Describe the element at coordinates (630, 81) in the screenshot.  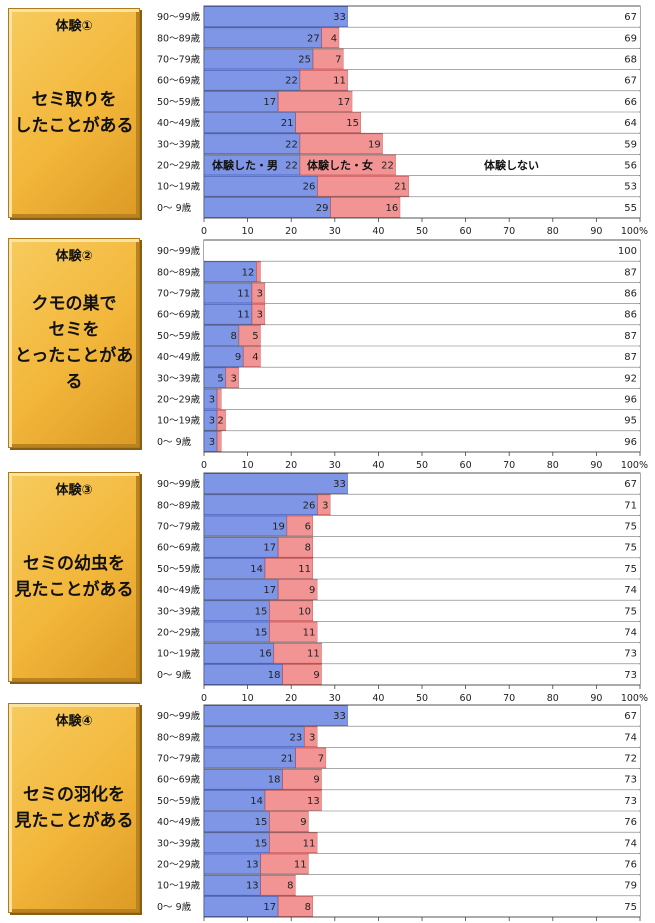
I see `data-label-none: 67` at that location.